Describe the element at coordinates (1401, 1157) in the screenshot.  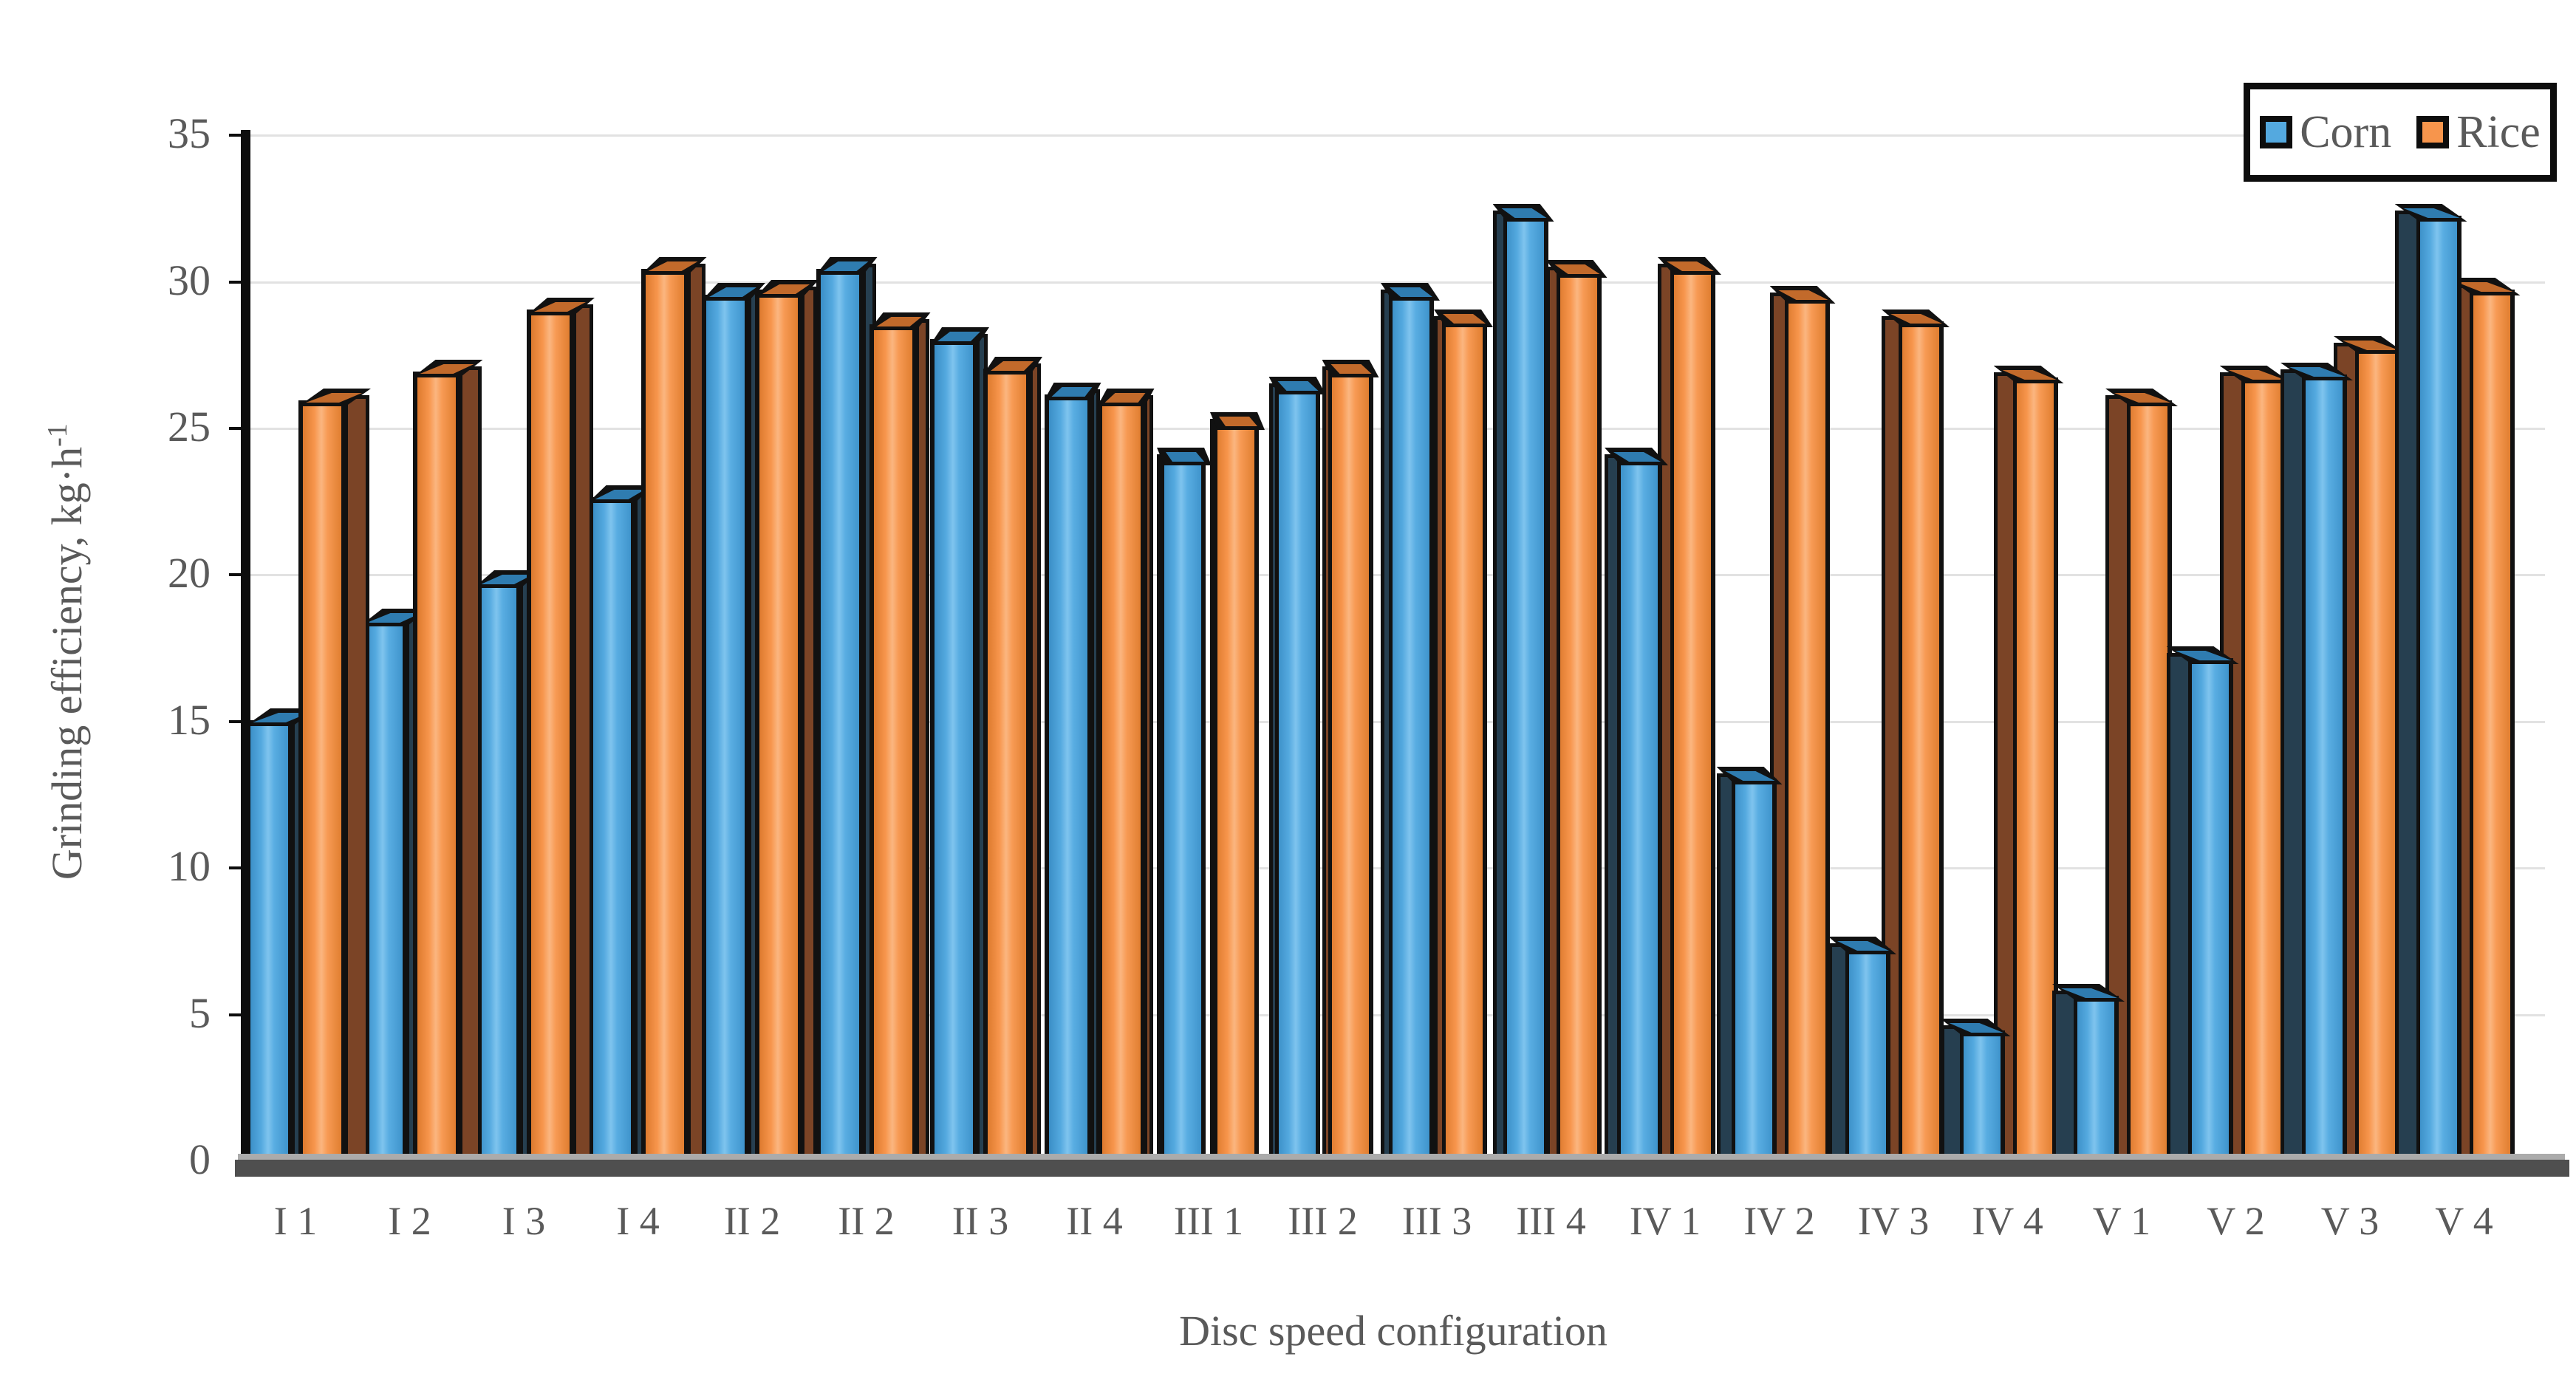
I see `chart-floor-top` at that location.